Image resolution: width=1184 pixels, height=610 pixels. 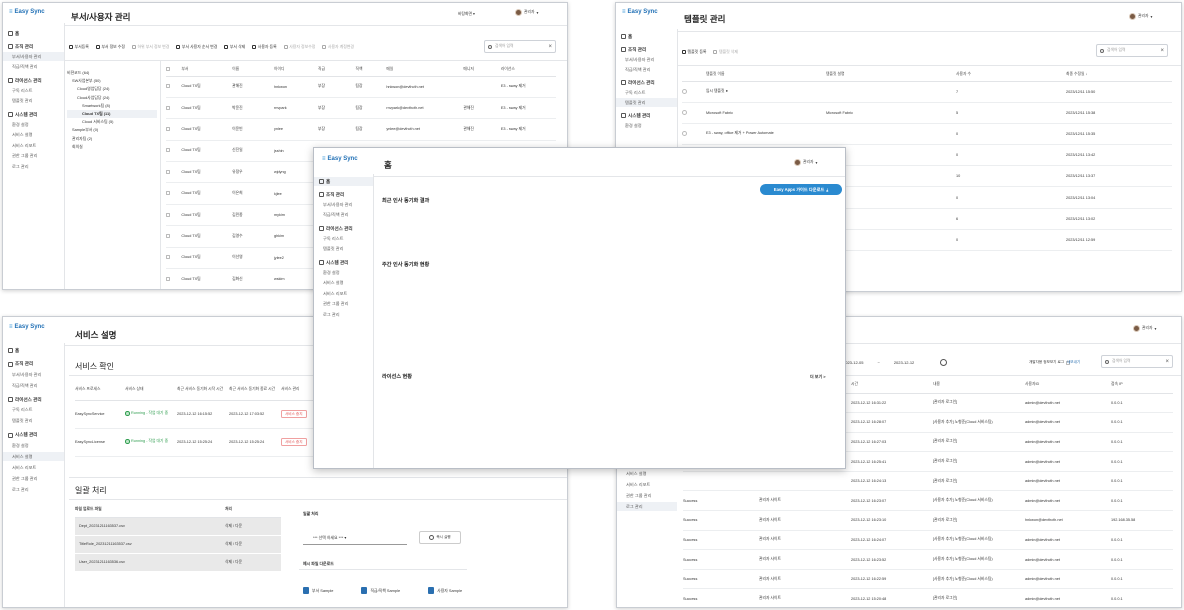 I want to click on top-select: 바탕화면 ▾, so click(x=466, y=14).